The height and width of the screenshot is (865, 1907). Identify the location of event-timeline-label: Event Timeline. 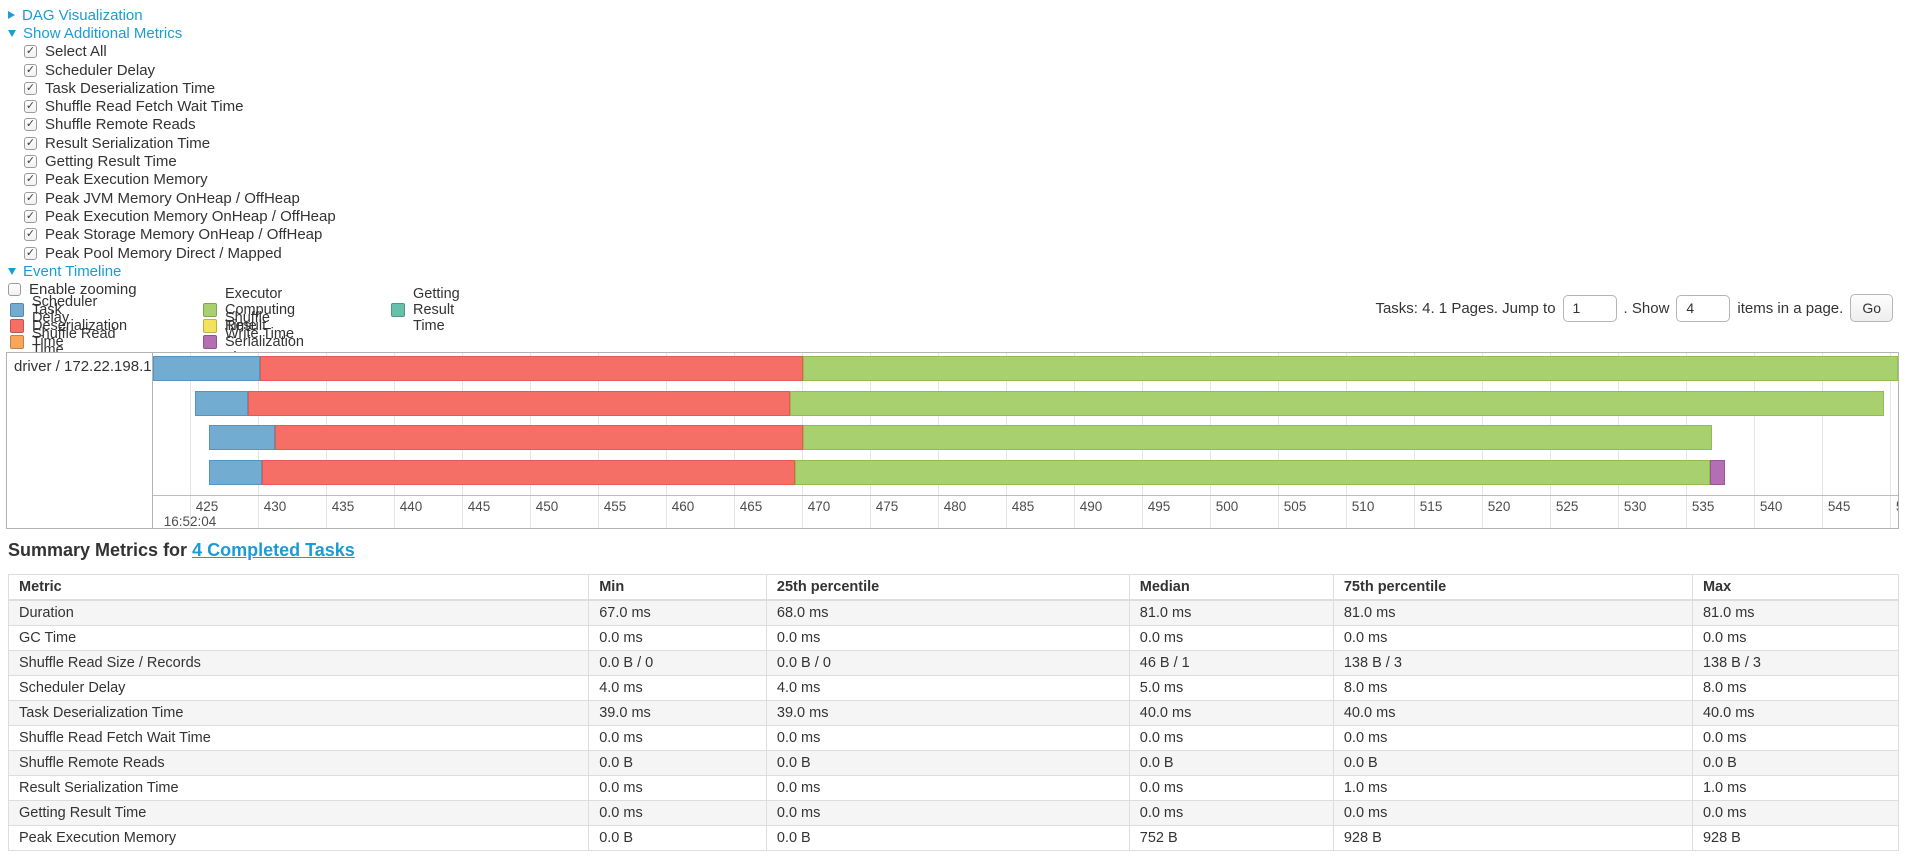
(72, 271).